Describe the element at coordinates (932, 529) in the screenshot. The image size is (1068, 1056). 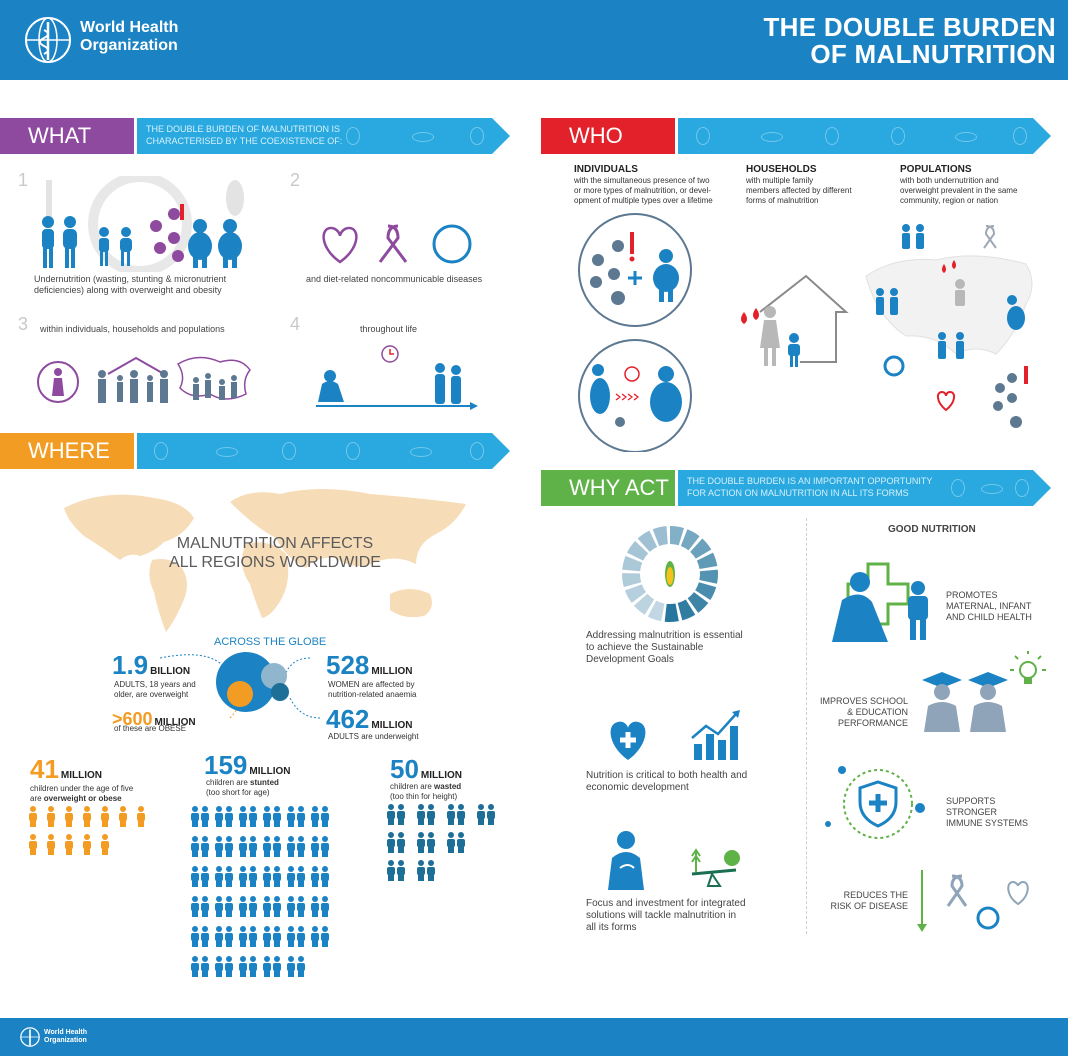
I see `good-nutrition-title: GOOD NUTRITION` at that location.